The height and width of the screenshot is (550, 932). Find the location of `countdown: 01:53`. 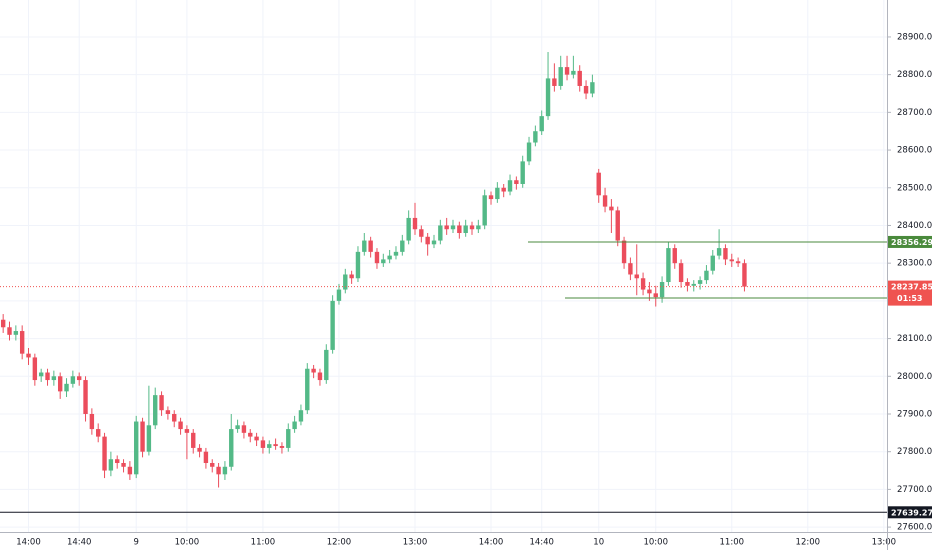

countdown: 01:53 is located at coordinates (909, 298).